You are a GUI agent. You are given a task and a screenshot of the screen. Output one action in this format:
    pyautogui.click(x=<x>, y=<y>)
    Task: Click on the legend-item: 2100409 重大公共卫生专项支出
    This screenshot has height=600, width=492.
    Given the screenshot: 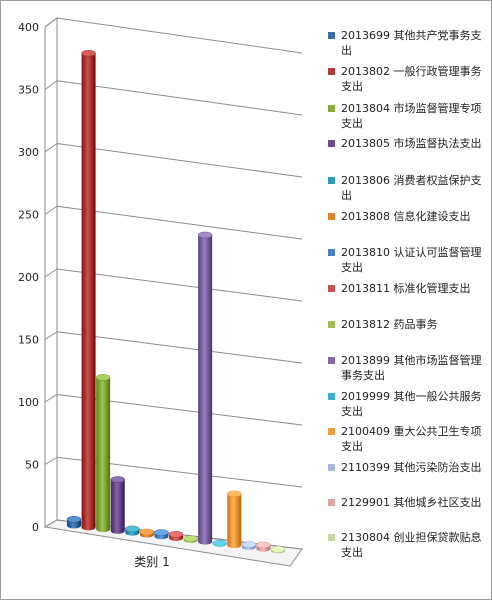 What is the action you would take?
    pyautogui.click(x=408, y=439)
    